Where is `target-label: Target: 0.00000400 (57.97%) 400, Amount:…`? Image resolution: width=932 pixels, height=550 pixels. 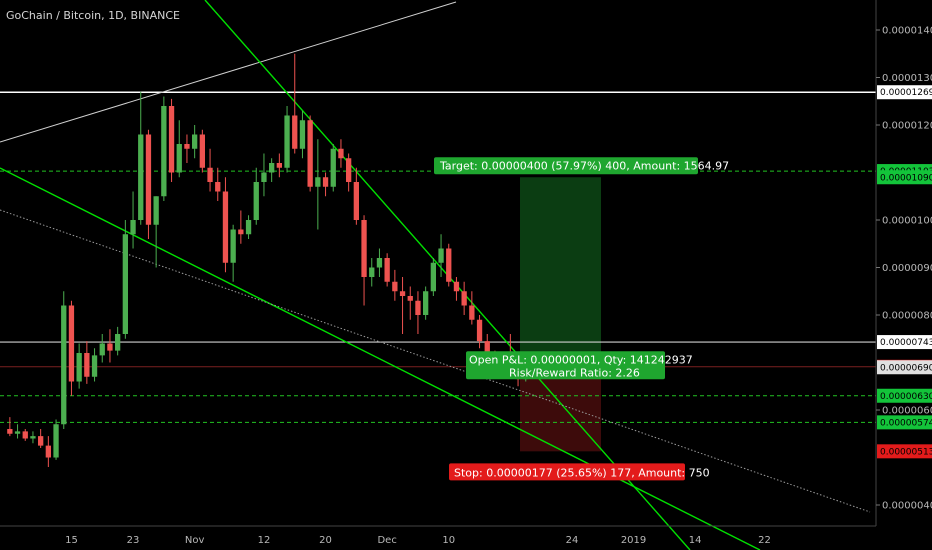
target-label: Target: 0.00000400 (57.97%) 400, Amount:… is located at coordinates (584, 165).